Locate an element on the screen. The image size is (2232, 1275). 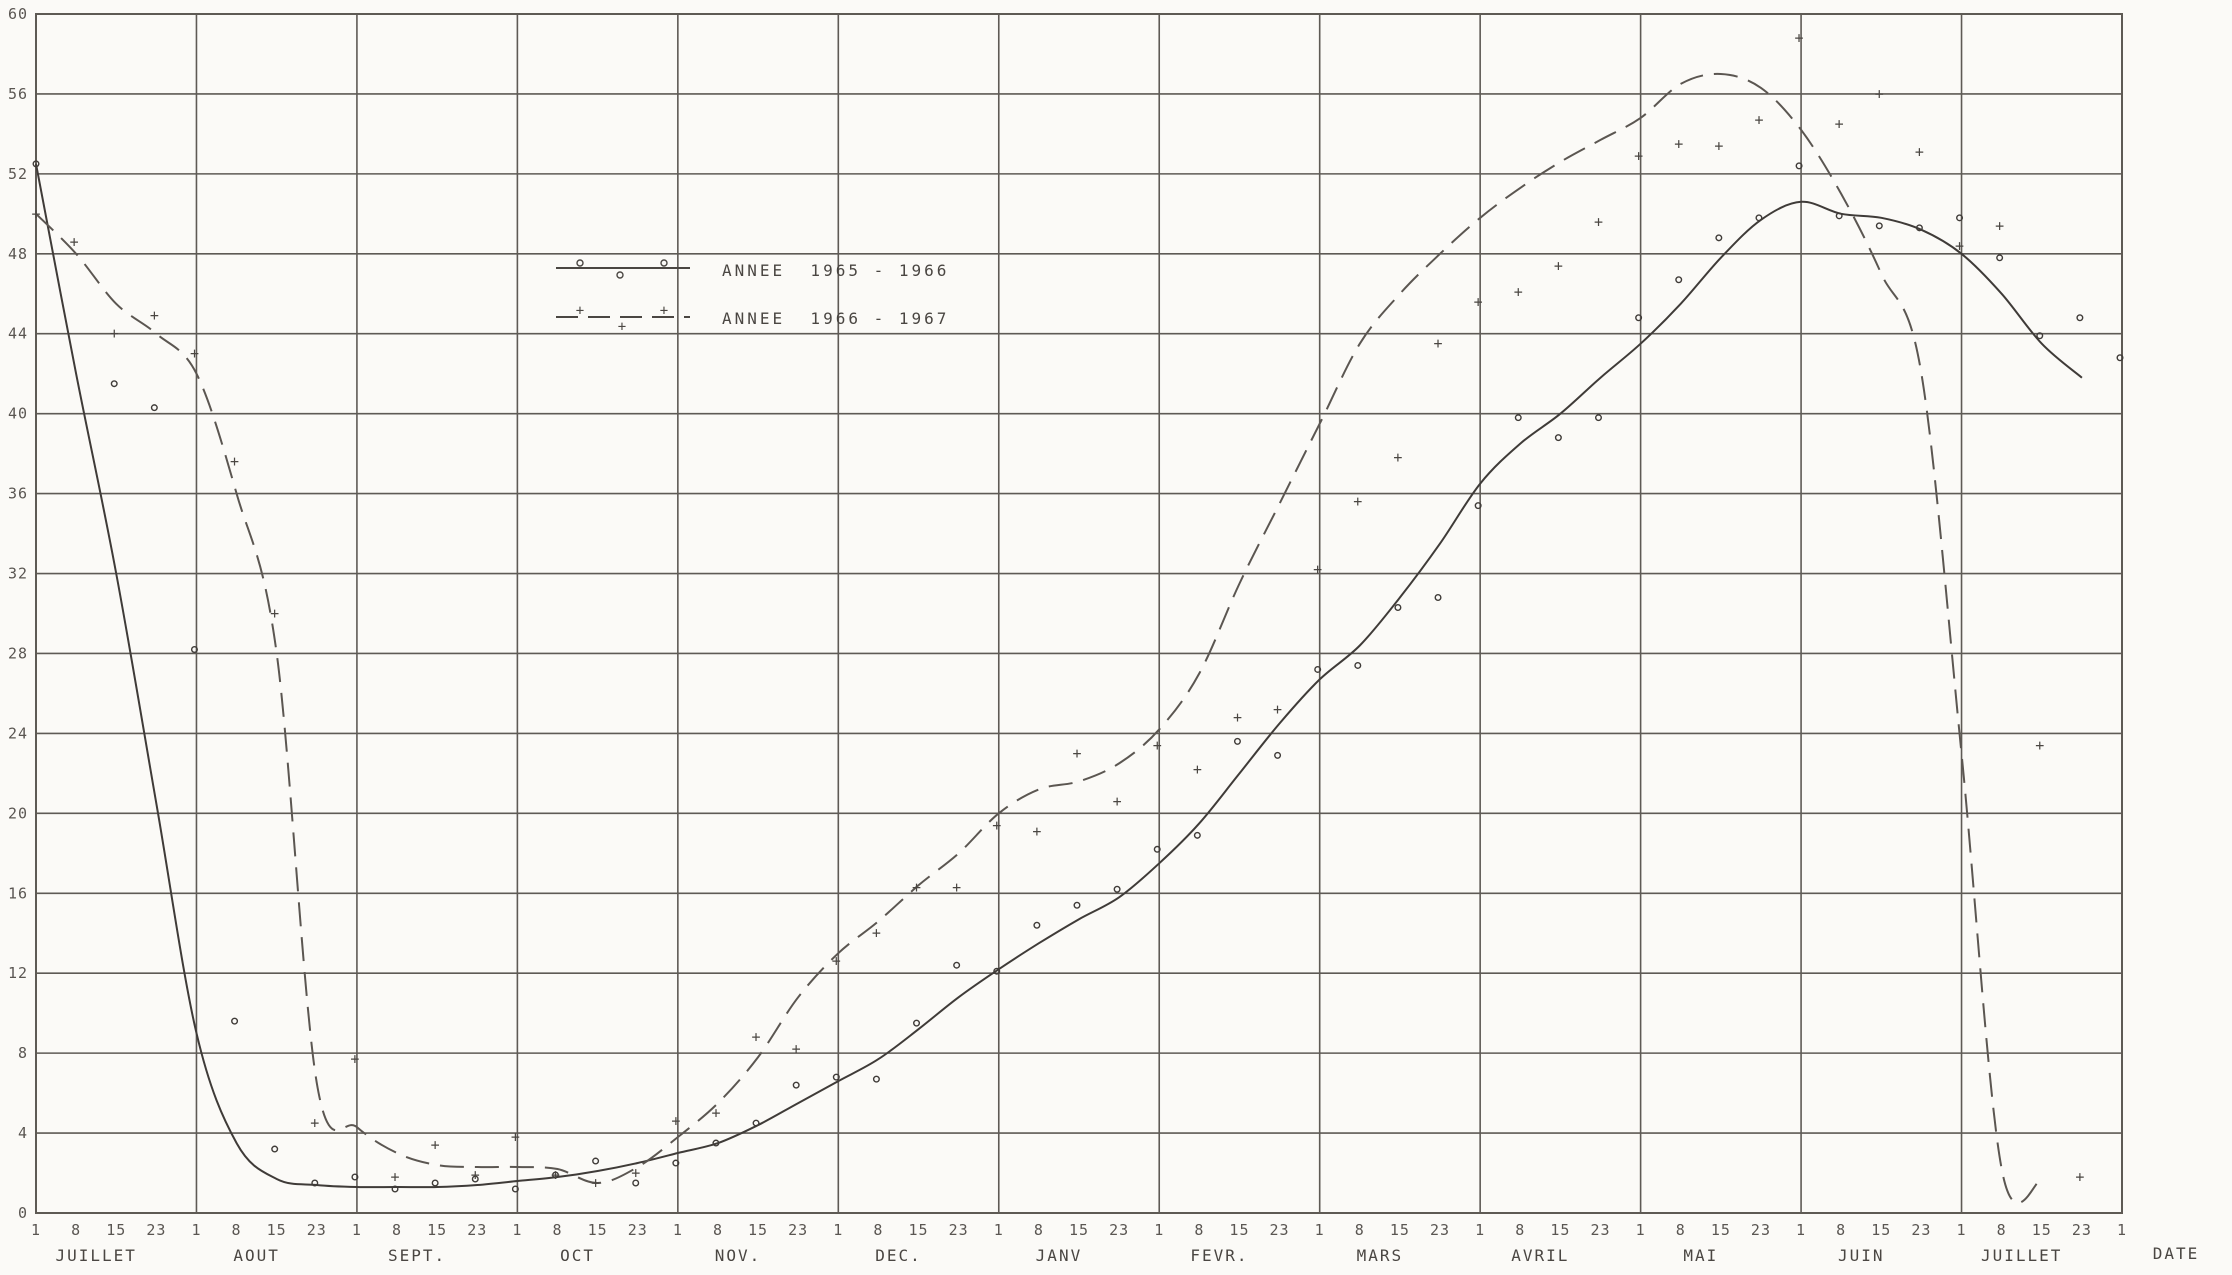
y-tick-label: 36 is located at coordinates (18, 494).